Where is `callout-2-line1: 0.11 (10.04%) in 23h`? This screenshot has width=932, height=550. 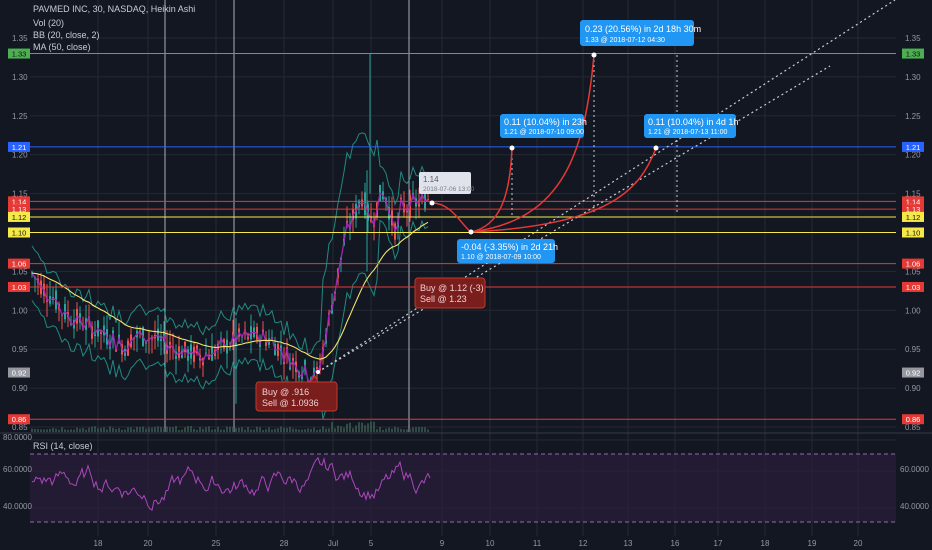
callout-2-line1: 0.11 (10.04%) in 23h is located at coordinates (545, 122).